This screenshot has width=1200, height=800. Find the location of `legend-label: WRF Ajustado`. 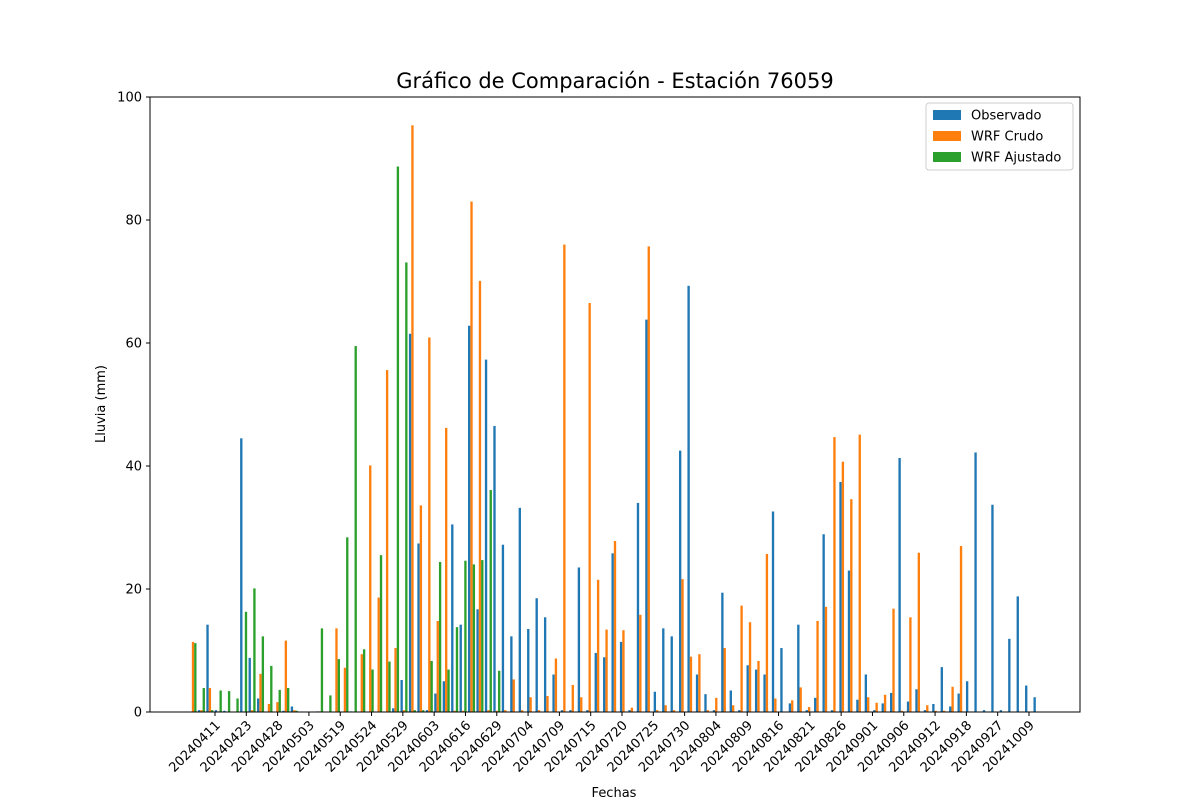

legend-label: WRF Ajustado is located at coordinates (1016, 158).